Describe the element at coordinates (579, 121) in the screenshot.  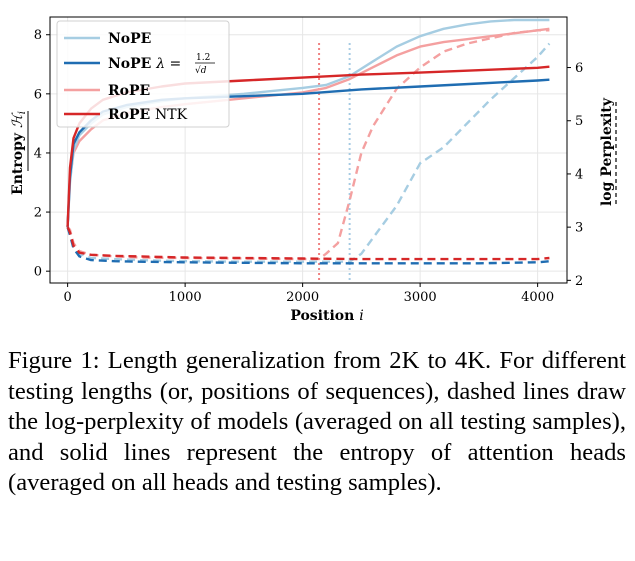
I see `y-right-tick-label-3: 5` at that location.